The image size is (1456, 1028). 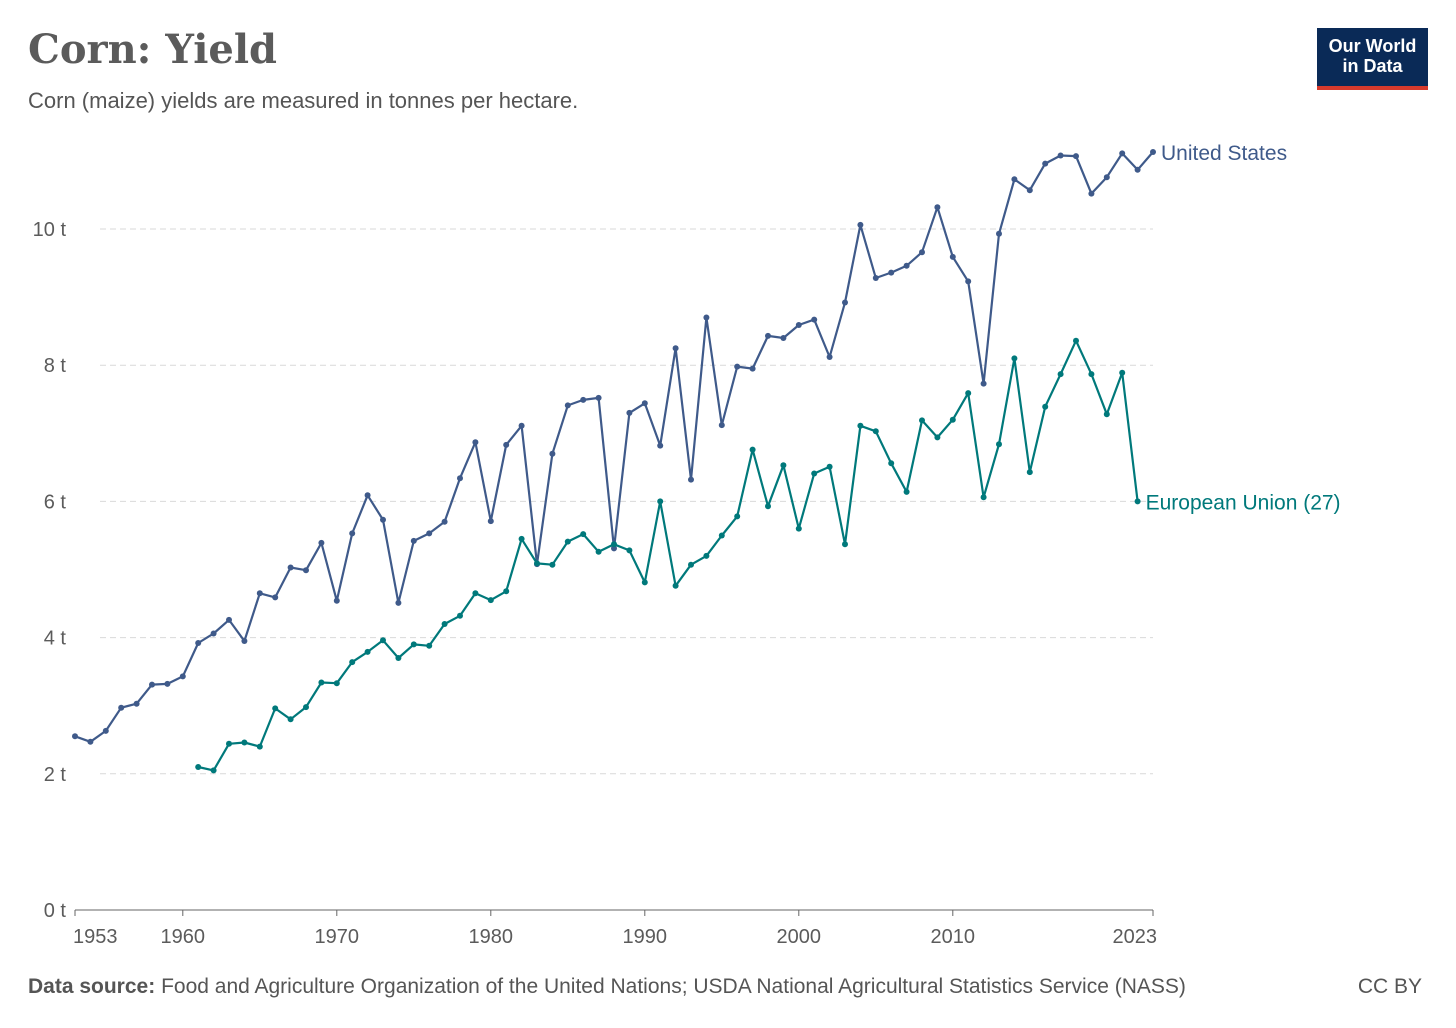 I want to click on data-point-united-states-1958, so click(x=152, y=684).